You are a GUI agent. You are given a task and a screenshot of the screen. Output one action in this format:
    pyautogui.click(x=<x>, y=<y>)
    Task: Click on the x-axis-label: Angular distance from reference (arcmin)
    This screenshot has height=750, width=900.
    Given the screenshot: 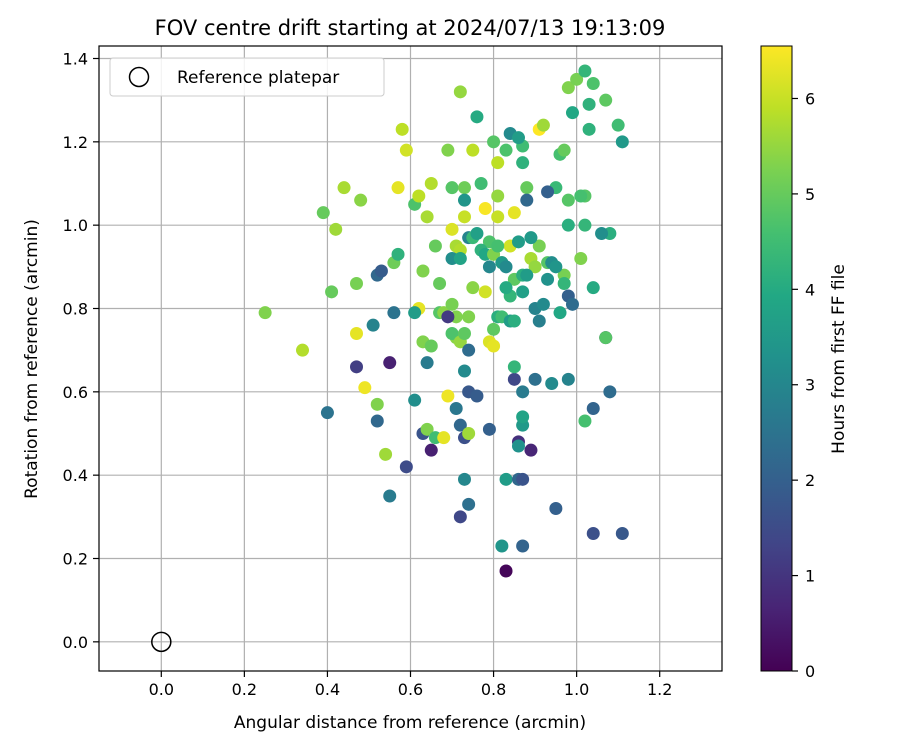 What is the action you would take?
    pyautogui.click(x=410, y=723)
    